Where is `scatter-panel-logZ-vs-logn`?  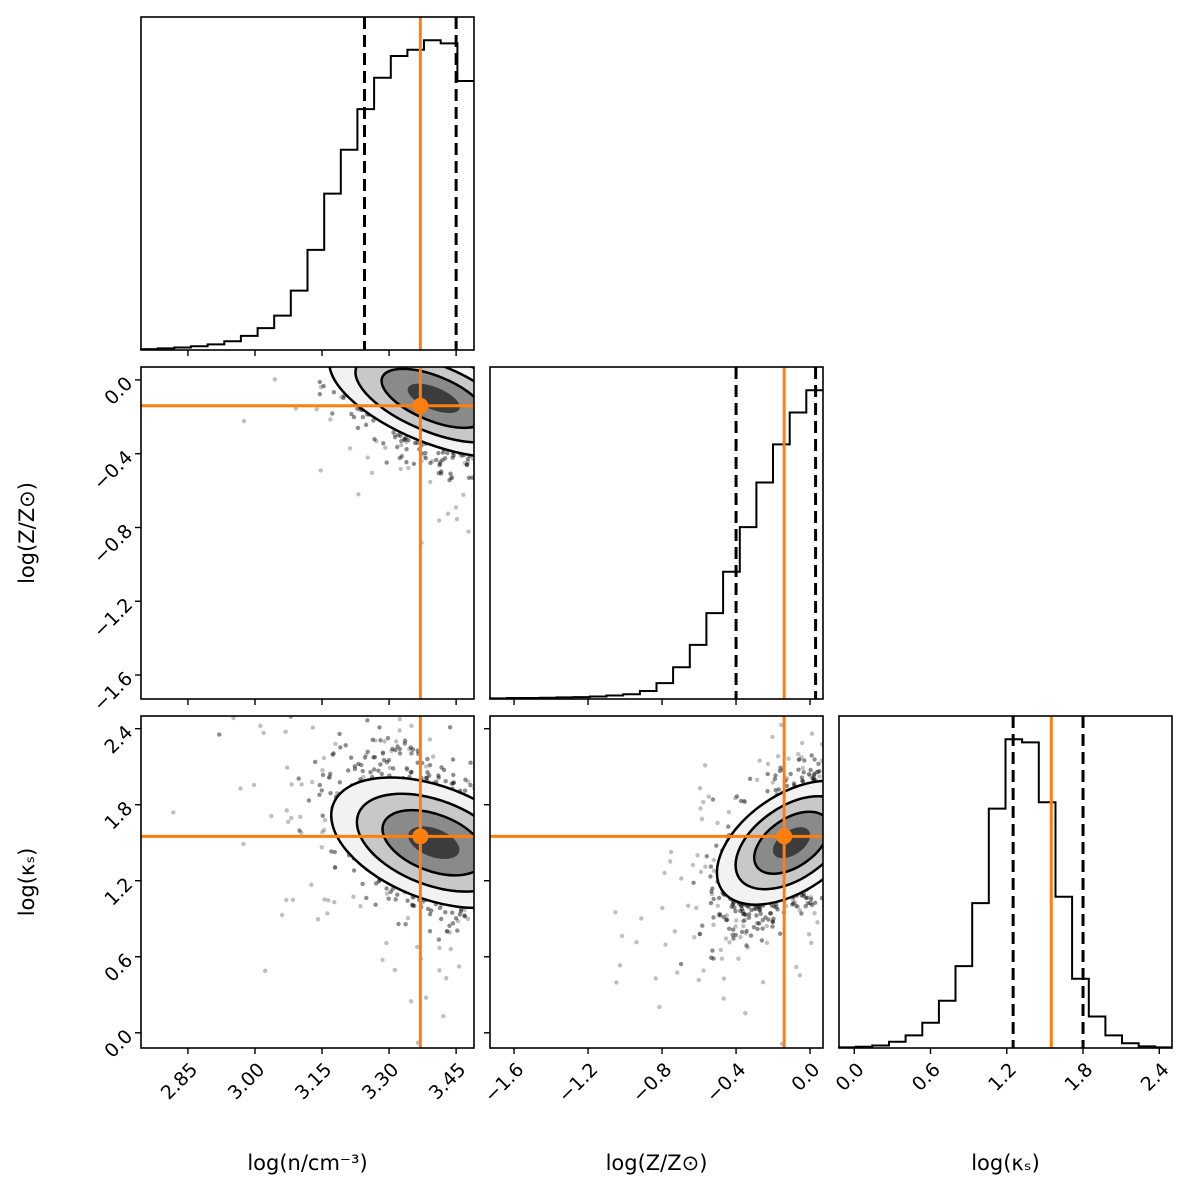 scatter-panel-logZ-vs-logn is located at coordinates (375, 515).